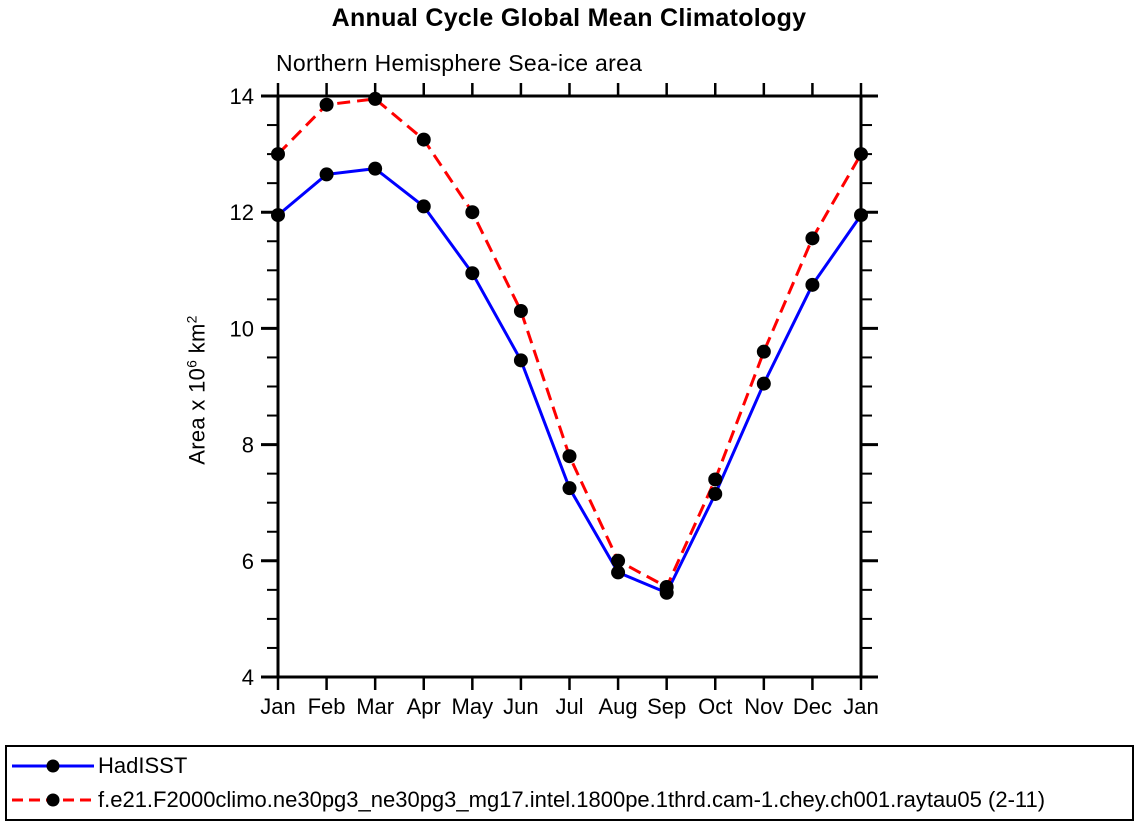 This screenshot has width=1138, height=827. I want to click on chart-subtitle: Northern Hemisphere Sea-ice area, so click(459, 63).